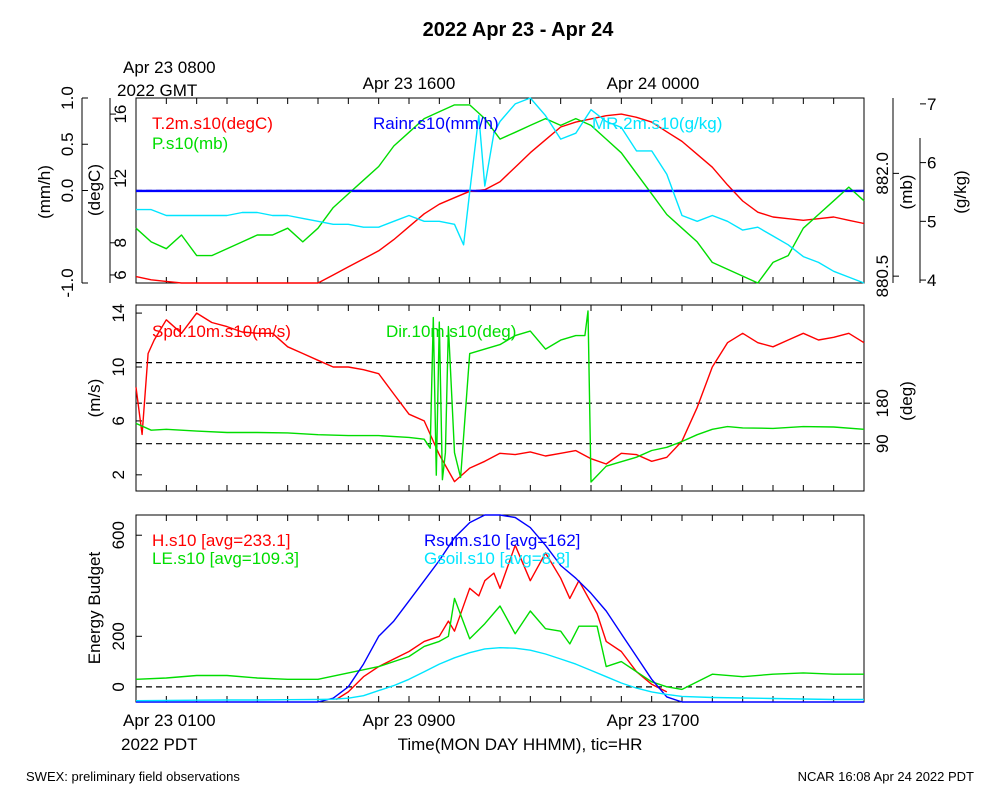  I want to click on top-time-label-3: Apr 24 0000, so click(653, 83).